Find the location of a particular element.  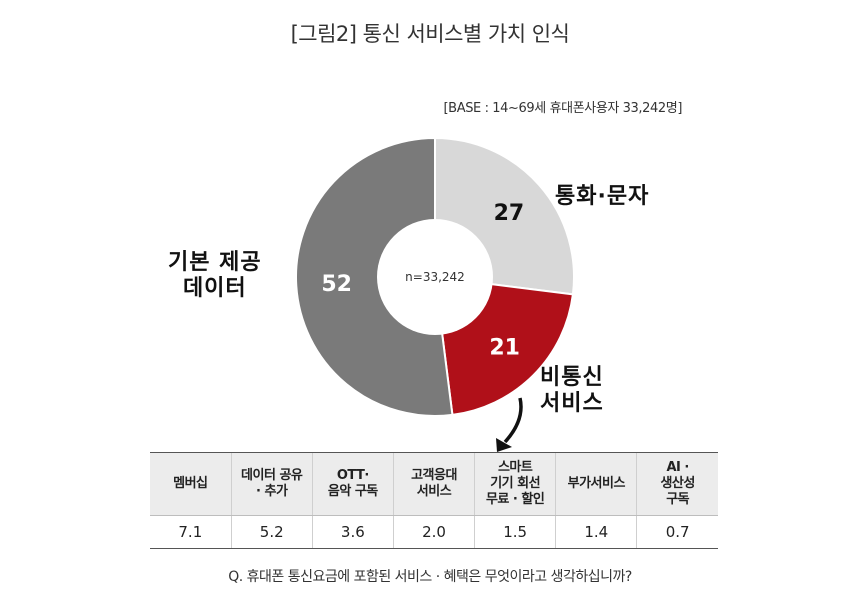

label-basic-data: 기본 제공 데이터 is located at coordinates (215, 276).